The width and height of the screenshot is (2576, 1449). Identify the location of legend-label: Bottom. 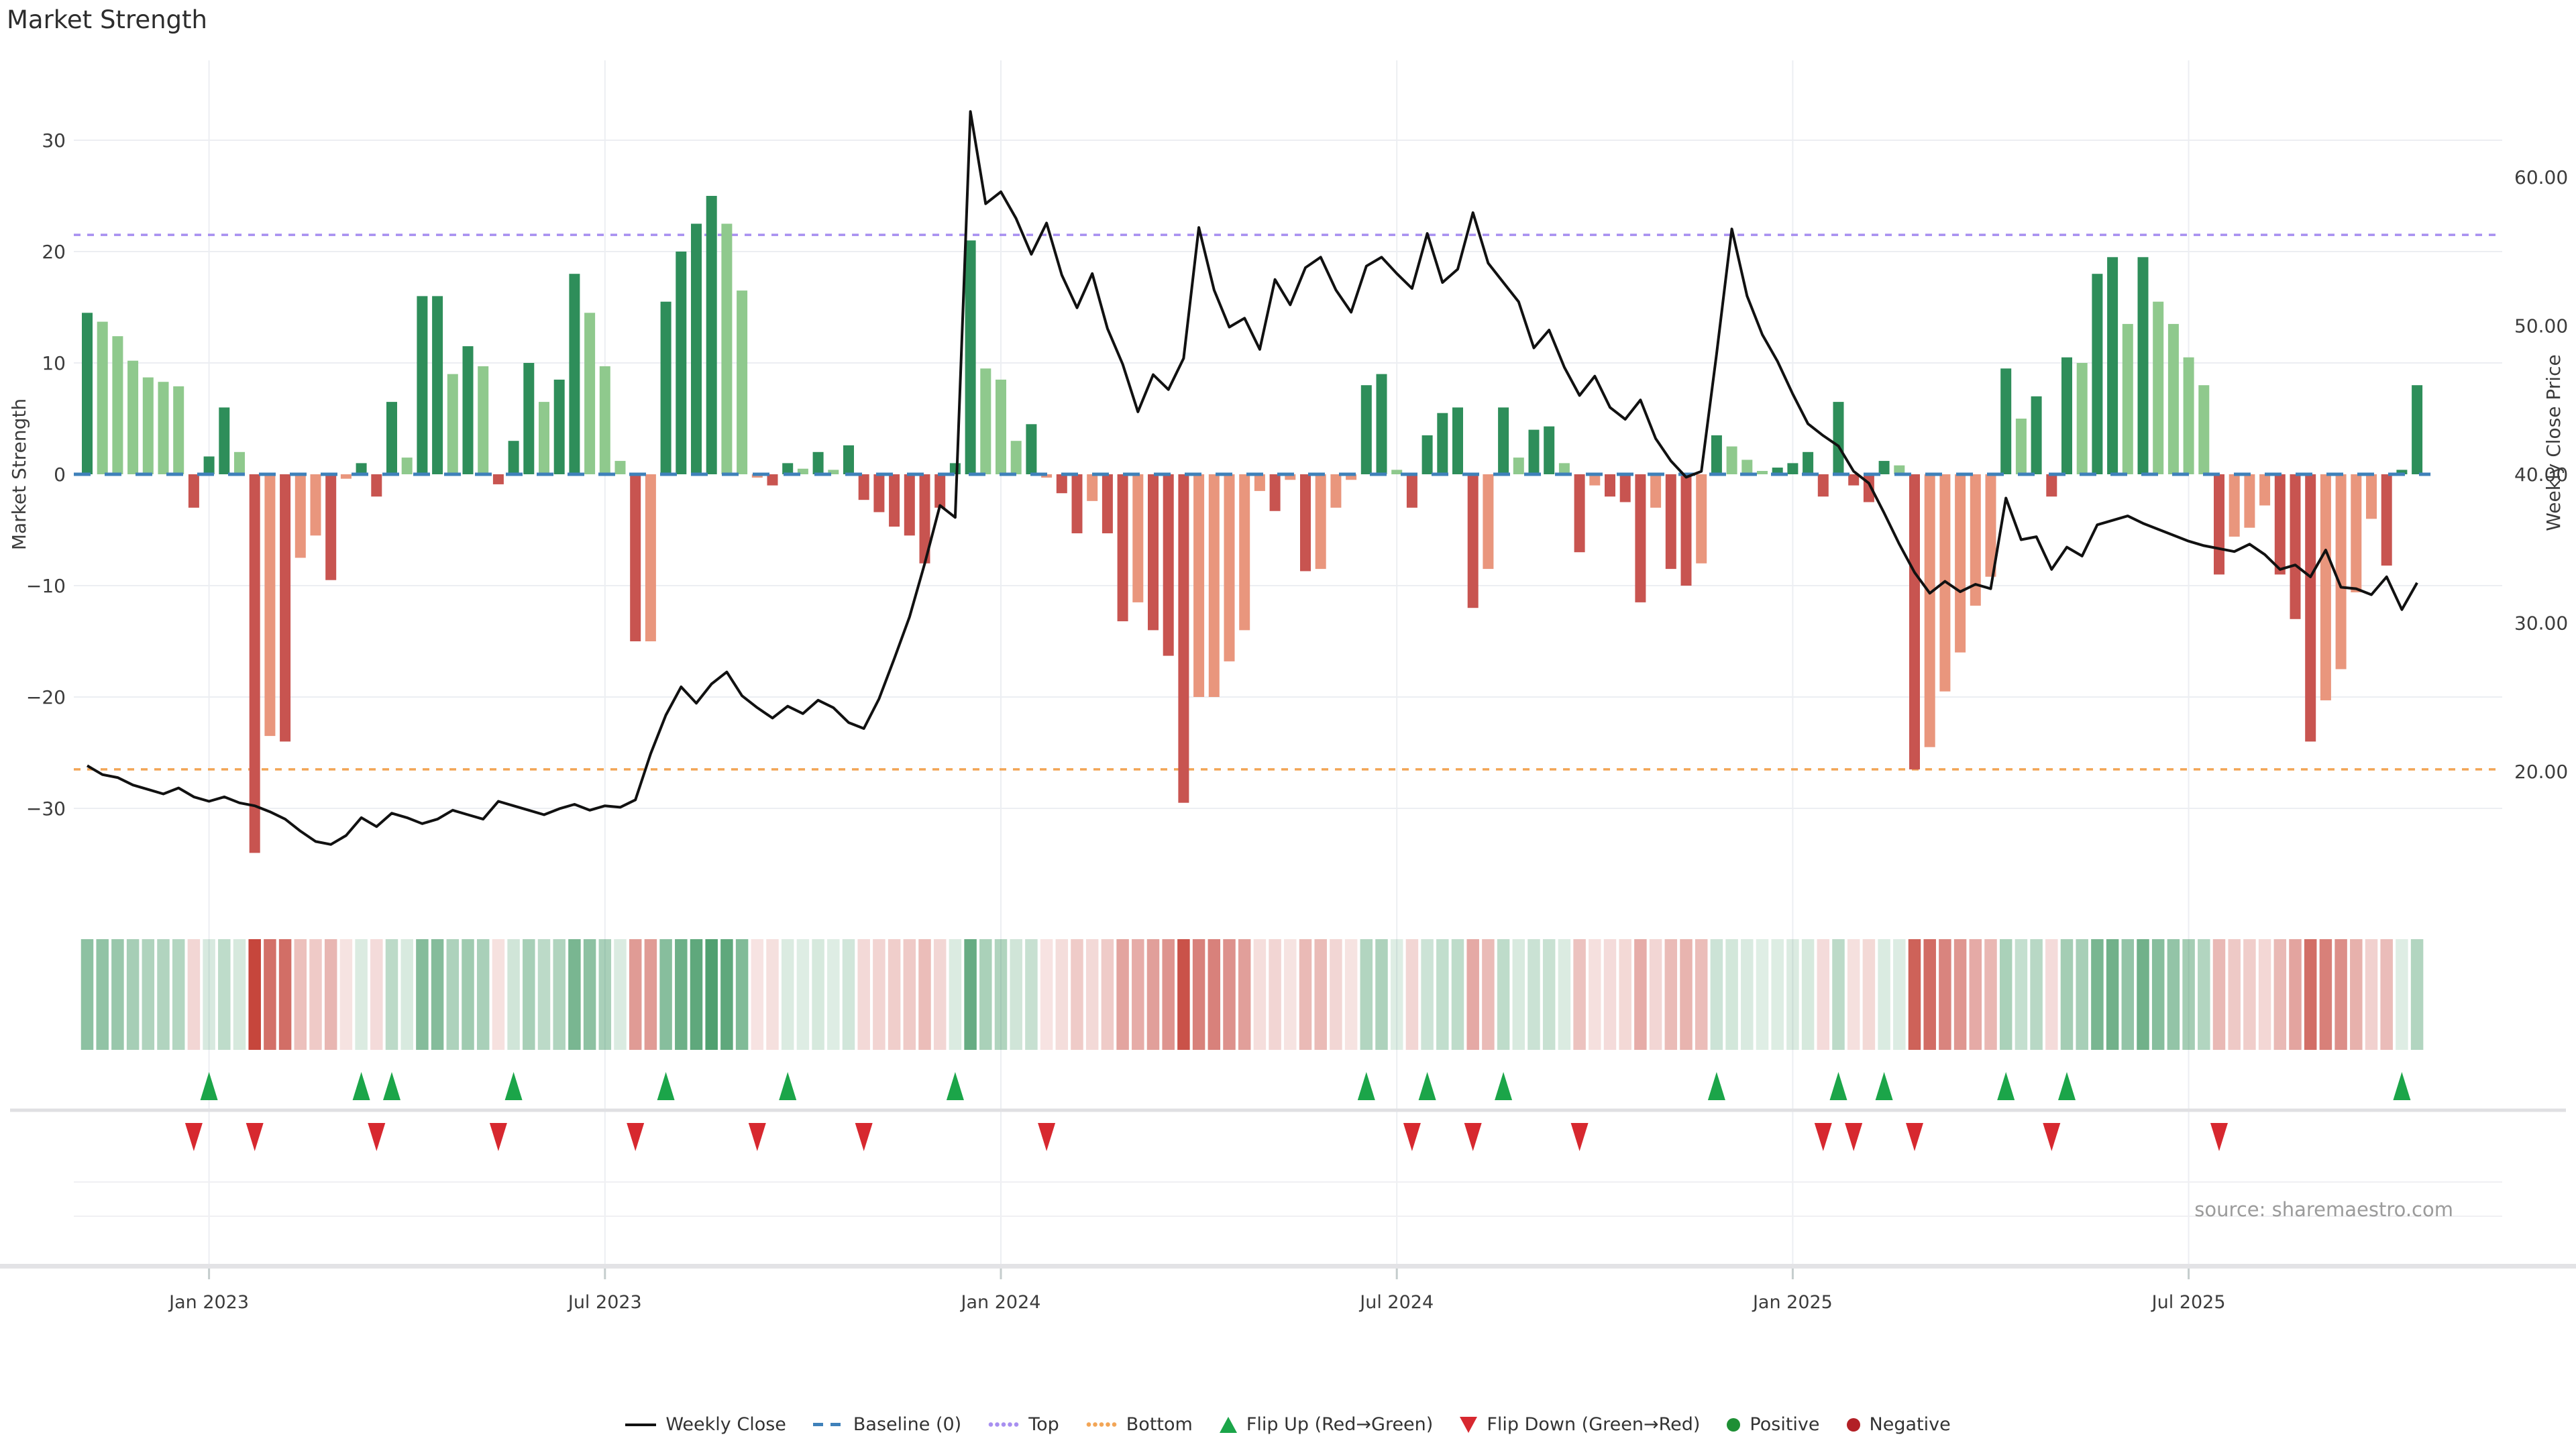
(1159, 1424).